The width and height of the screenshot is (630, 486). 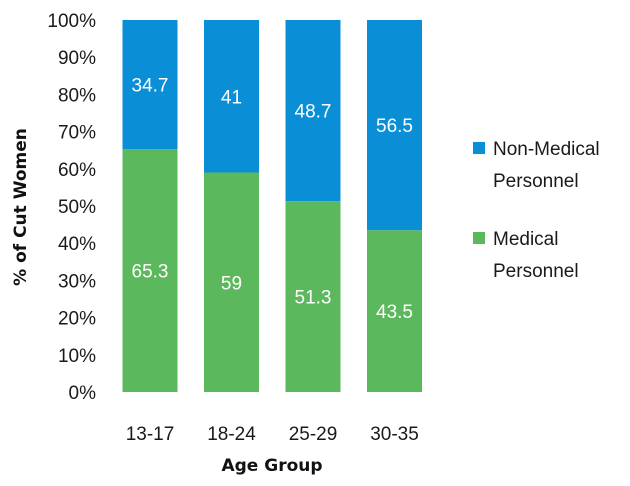 I want to click on y-tick-label: 90%, so click(x=77, y=58).